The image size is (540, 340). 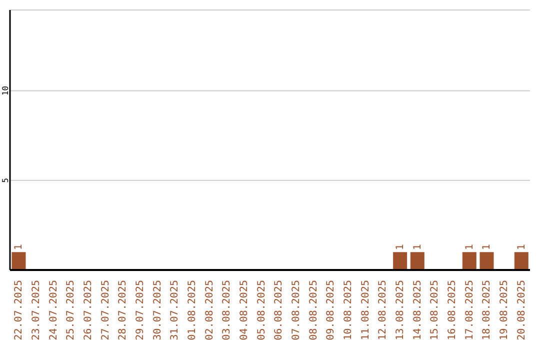 I want to click on x-tick-label: 29.07.2025, so click(x=140, y=310).